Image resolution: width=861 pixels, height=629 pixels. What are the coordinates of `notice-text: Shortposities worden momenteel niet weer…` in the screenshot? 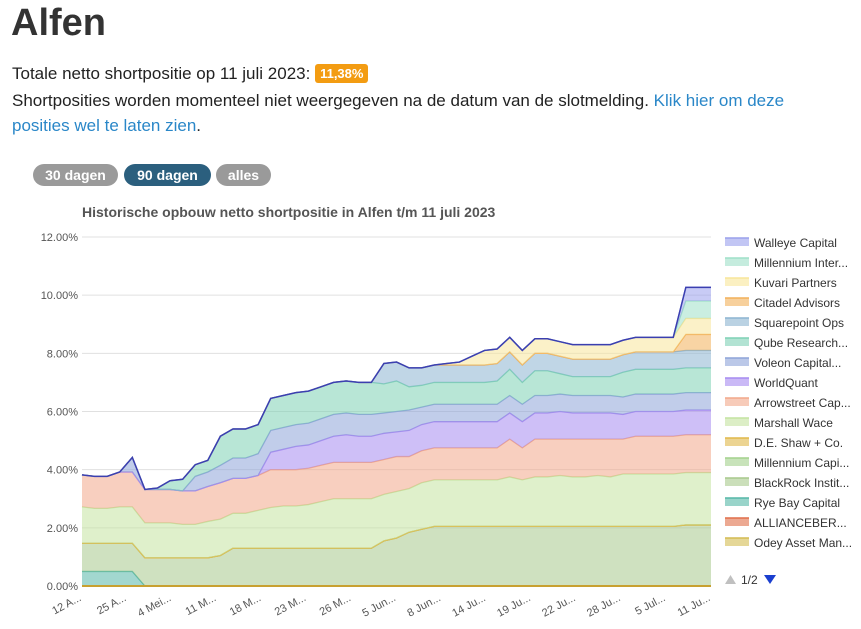 It's located at (330, 100).